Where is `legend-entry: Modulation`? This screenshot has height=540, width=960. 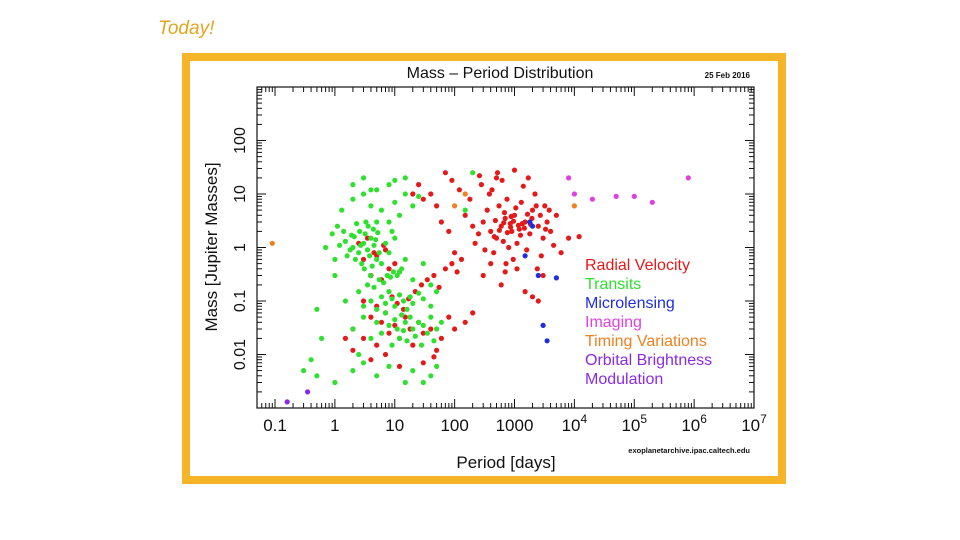 legend-entry: Modulation is located at coordinates (624, 379).